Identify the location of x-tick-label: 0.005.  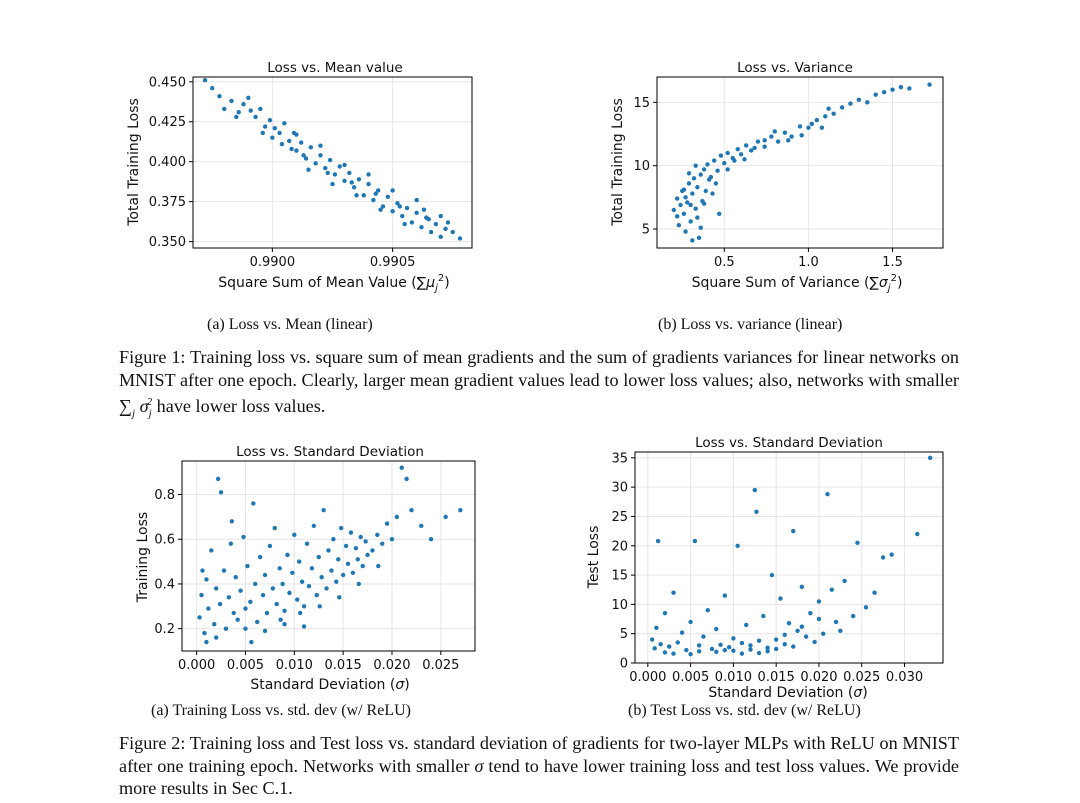
(245, 665).